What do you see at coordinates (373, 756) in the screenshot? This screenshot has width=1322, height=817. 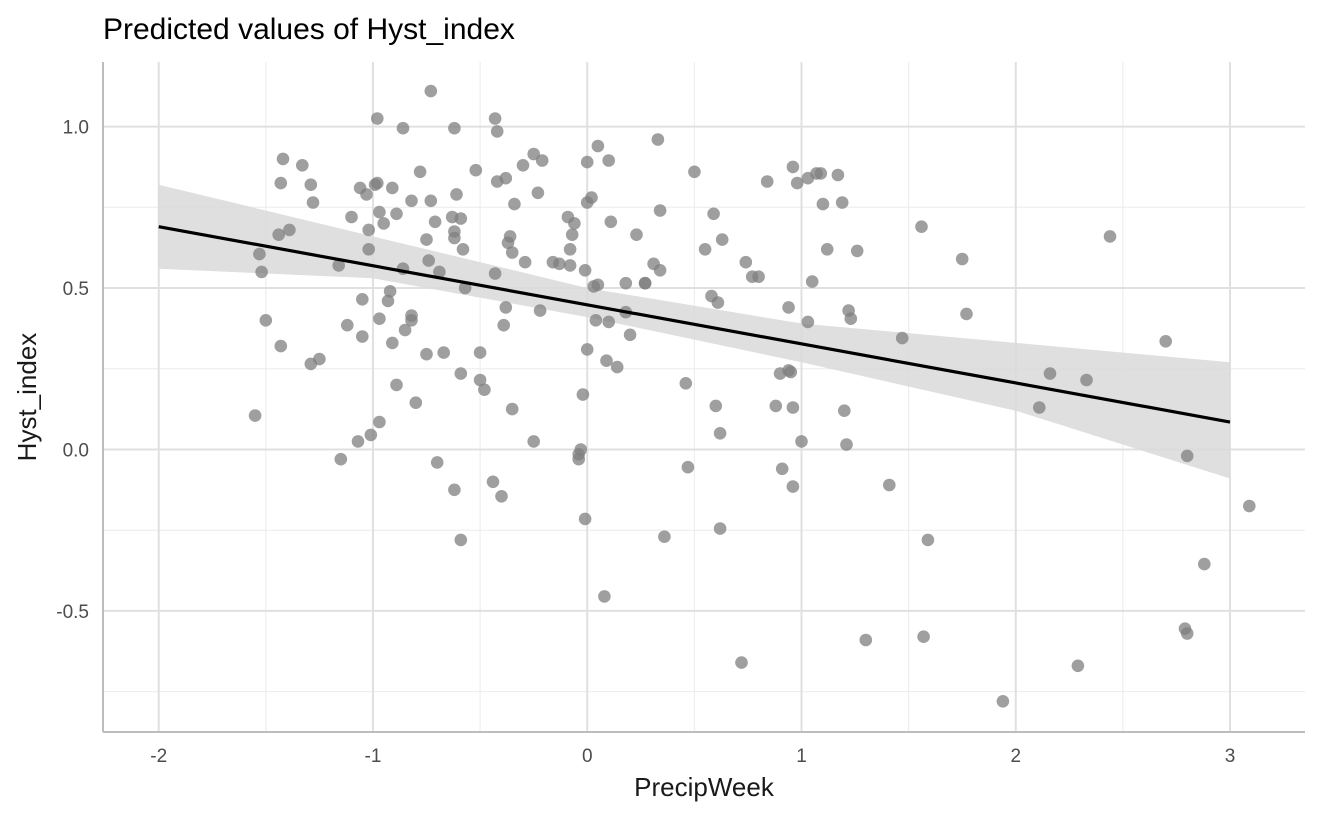 I see `x-tick-label: -1` at bounding box center [373, 756].